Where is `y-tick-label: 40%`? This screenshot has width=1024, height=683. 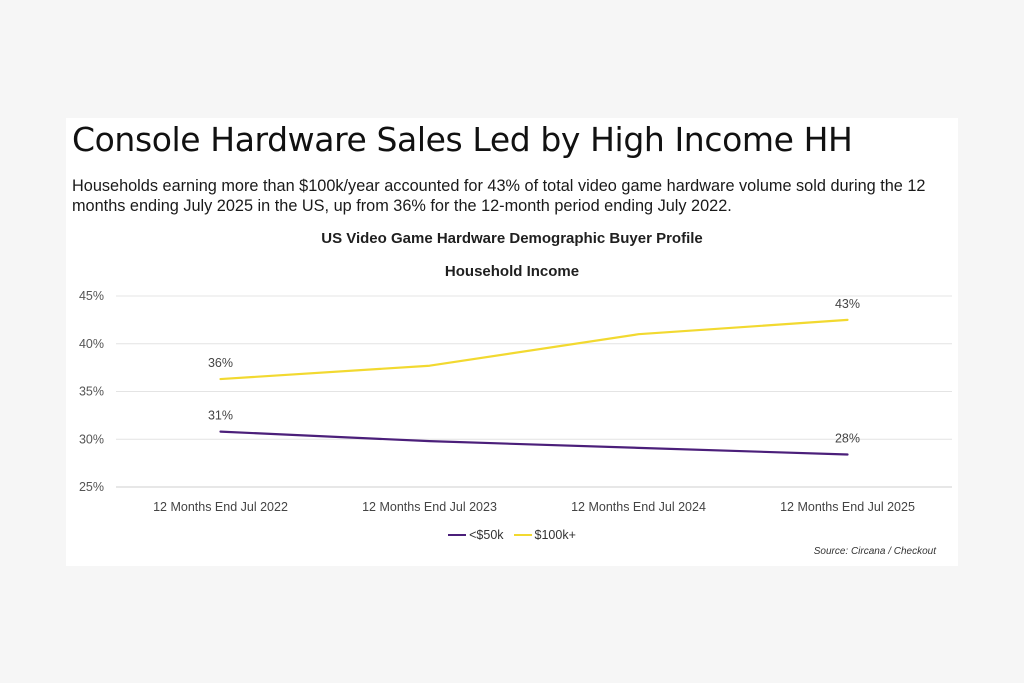
y-tick-label: 40% is located at coordinates (91, 344).